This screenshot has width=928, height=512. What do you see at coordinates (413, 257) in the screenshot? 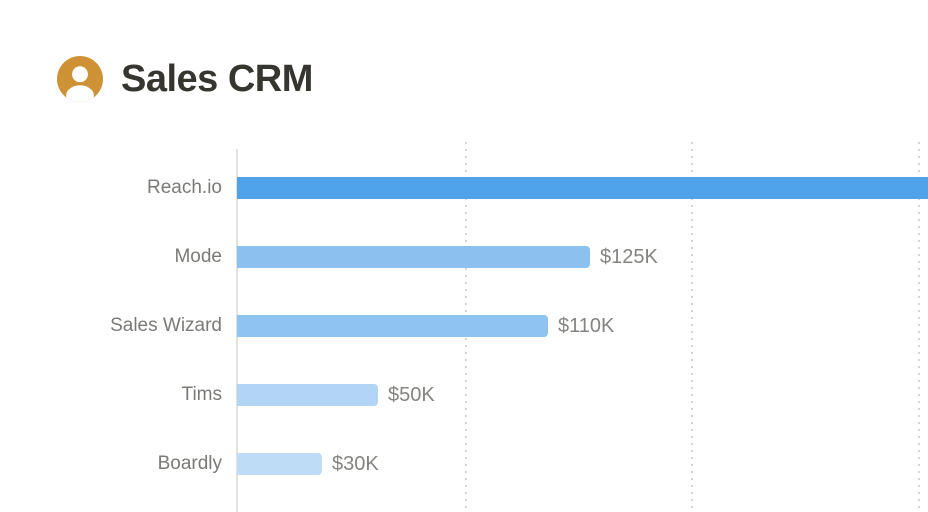
I see `bar-mode` at bounding box center [413, 257].